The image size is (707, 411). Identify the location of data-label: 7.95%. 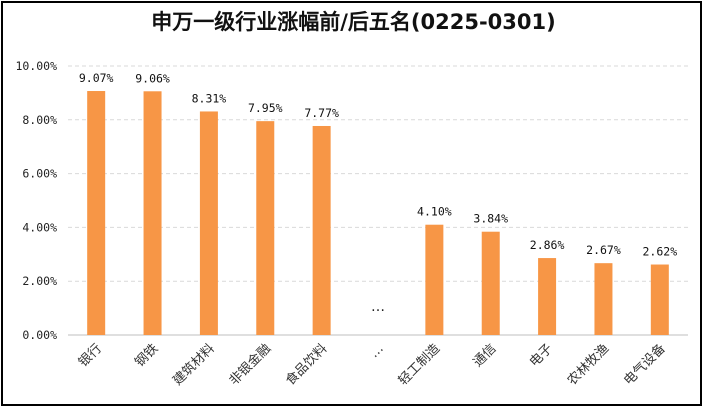
(265, 108).